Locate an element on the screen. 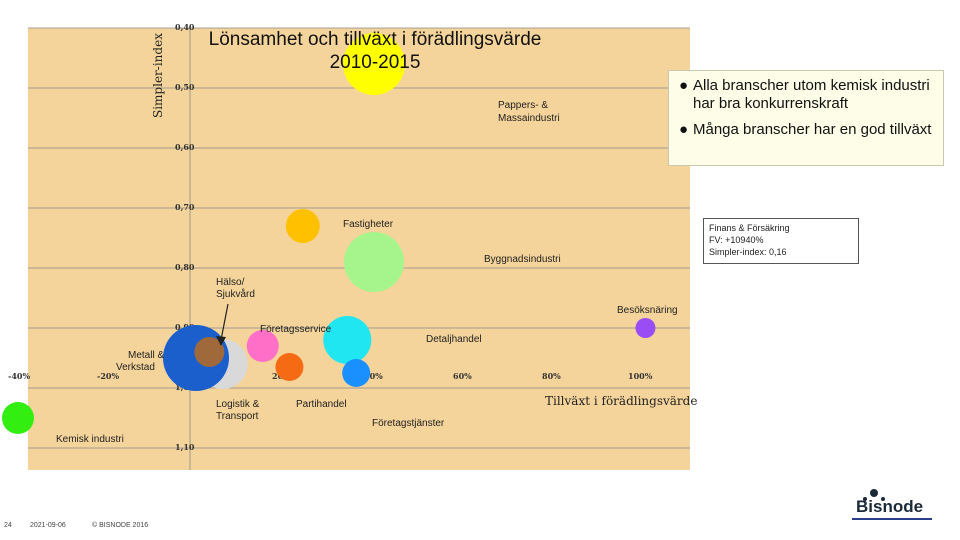  x-tick-labels: -40%-20%0%20%40%60%80%100% is located at coordinates (330, 376).